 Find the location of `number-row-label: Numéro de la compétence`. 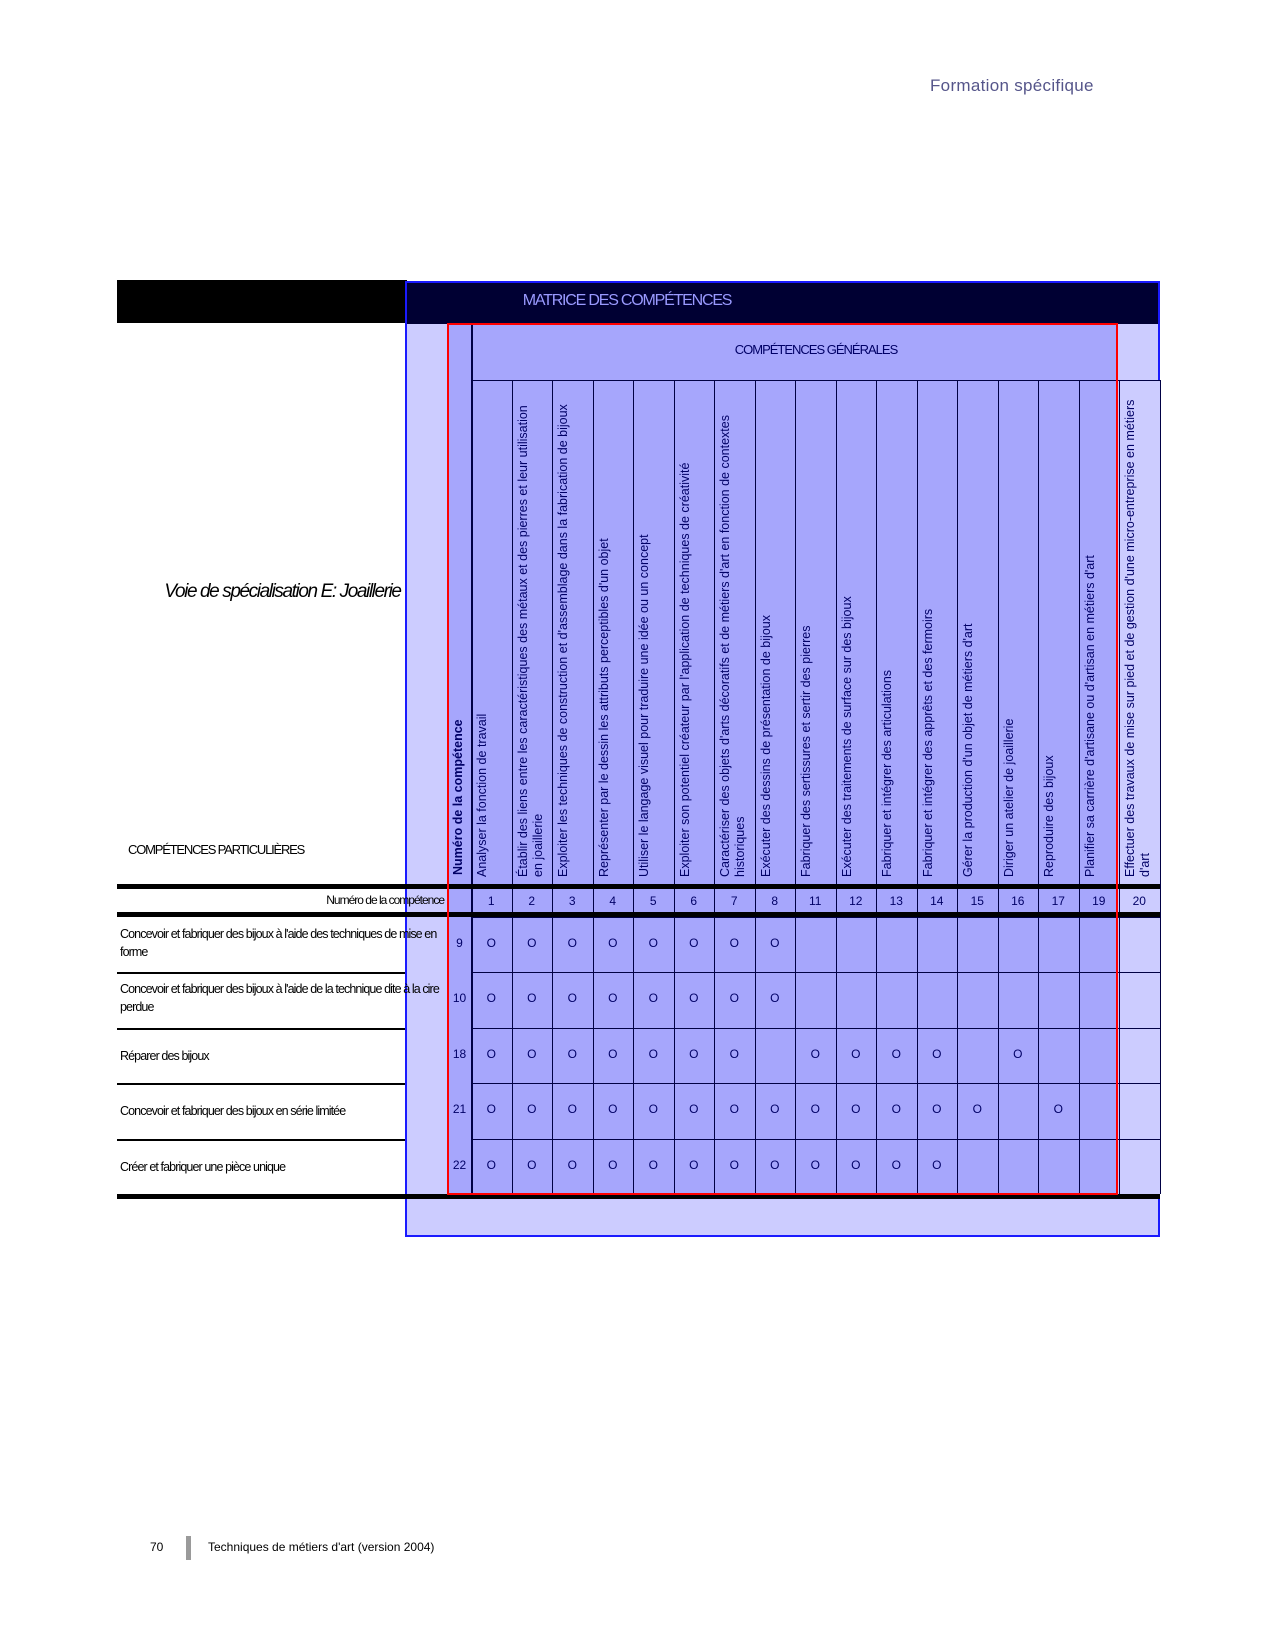

number-row-label: Numéro de la compétence is located at coordinates (385, 900).